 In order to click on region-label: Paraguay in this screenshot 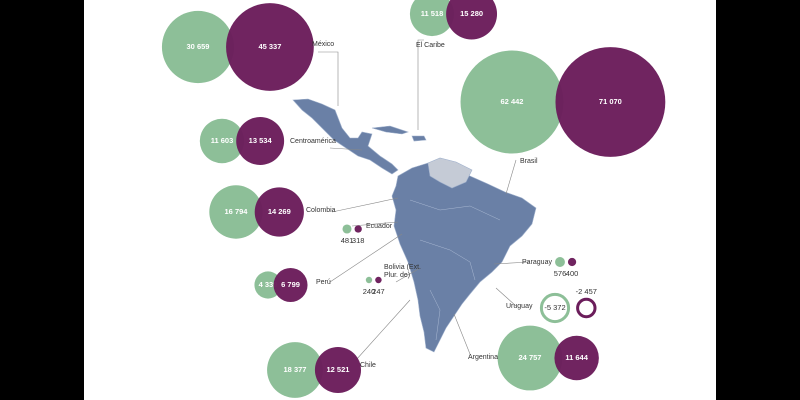, I will do `click(537, 262)`.